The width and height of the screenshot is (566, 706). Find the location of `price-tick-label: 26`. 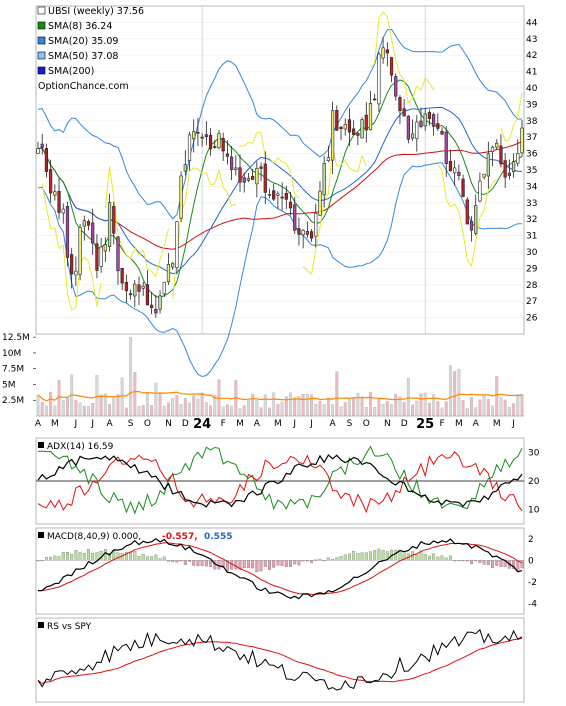

price-tick-label: 26 is located at coordinates (532, 319).